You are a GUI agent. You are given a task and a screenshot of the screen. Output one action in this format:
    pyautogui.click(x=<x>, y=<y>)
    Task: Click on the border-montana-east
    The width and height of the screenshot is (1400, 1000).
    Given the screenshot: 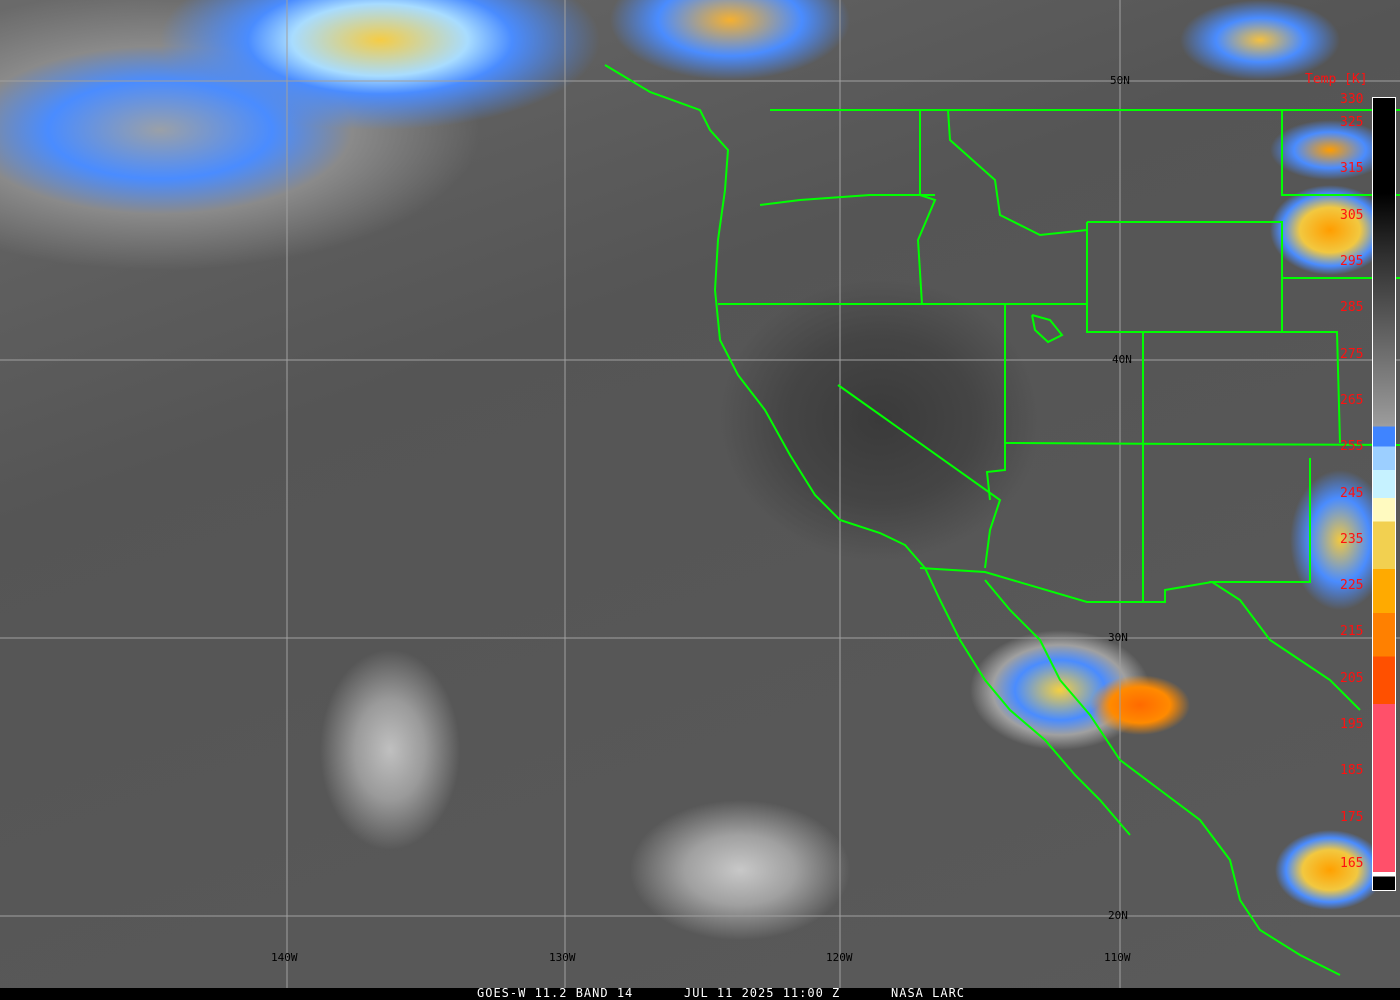 What is the action you would take?
    pyautogui.click(x=1340, y=153)
    